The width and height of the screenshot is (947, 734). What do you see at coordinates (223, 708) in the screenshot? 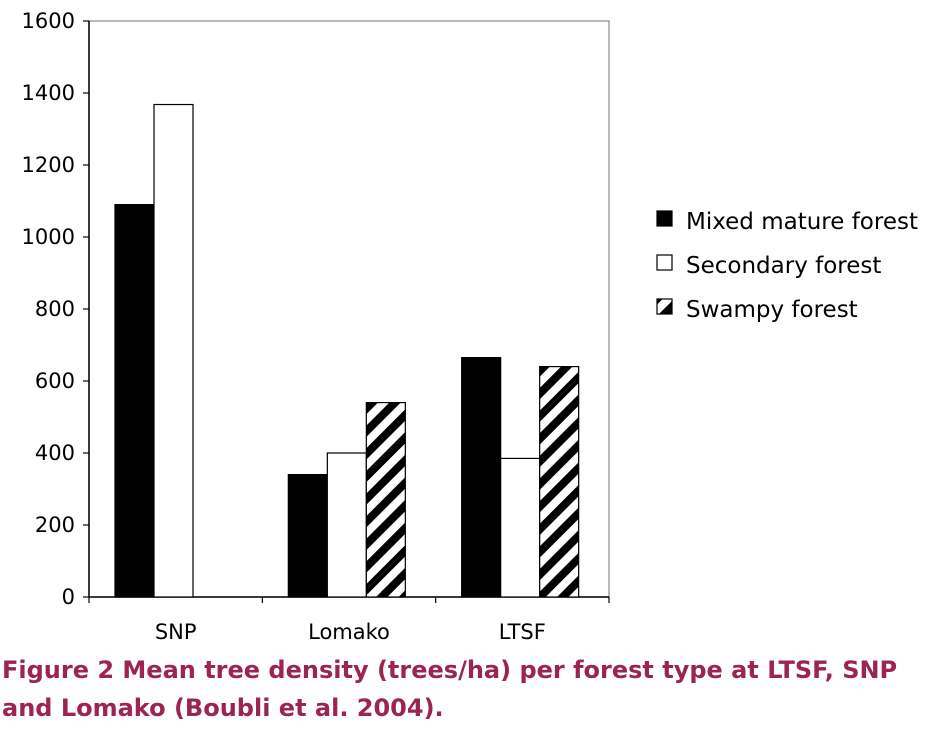
I see `caption-line-2: and Lomako (Boubli et al. 2004).` at bounding box center [223, 708].